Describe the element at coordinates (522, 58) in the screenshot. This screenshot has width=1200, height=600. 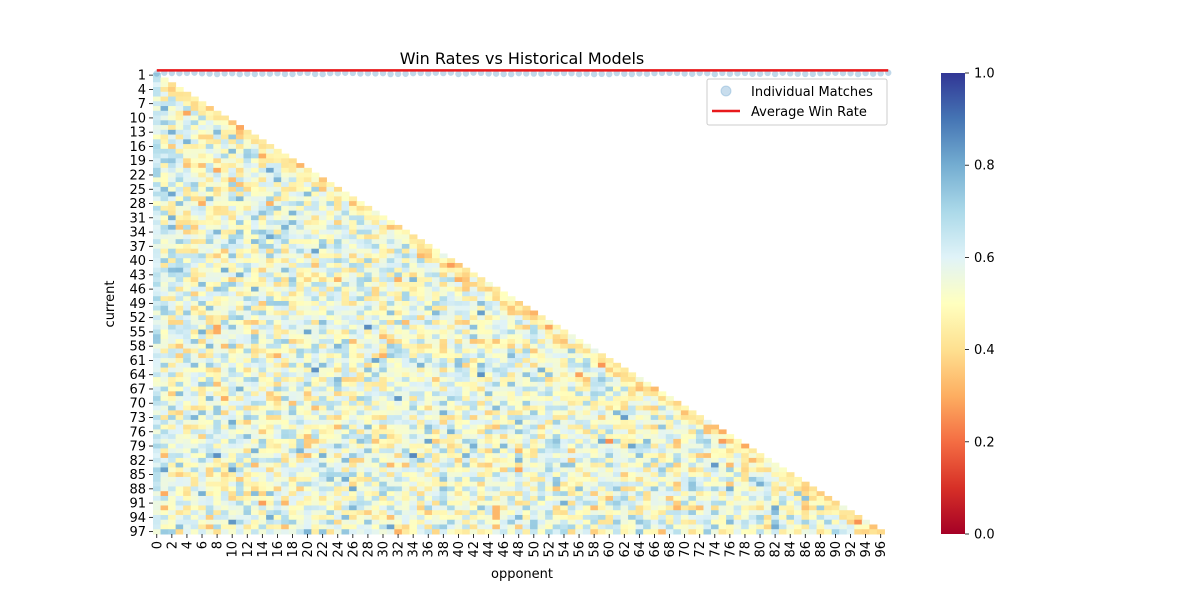
I see `chart-title: Win Rates vs Historical Models` at that location.